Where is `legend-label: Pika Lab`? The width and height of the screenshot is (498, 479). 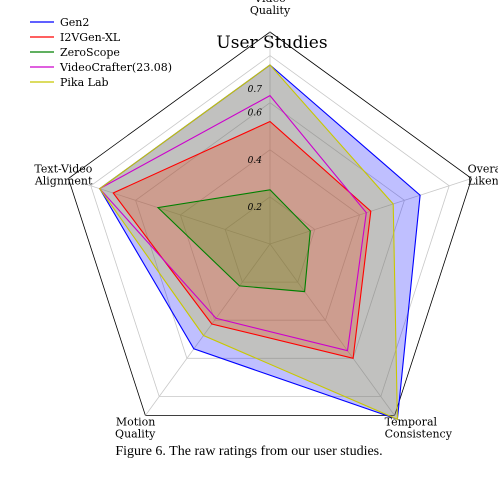
legend-label: Pika Lab is located at coordinates (84, 82).